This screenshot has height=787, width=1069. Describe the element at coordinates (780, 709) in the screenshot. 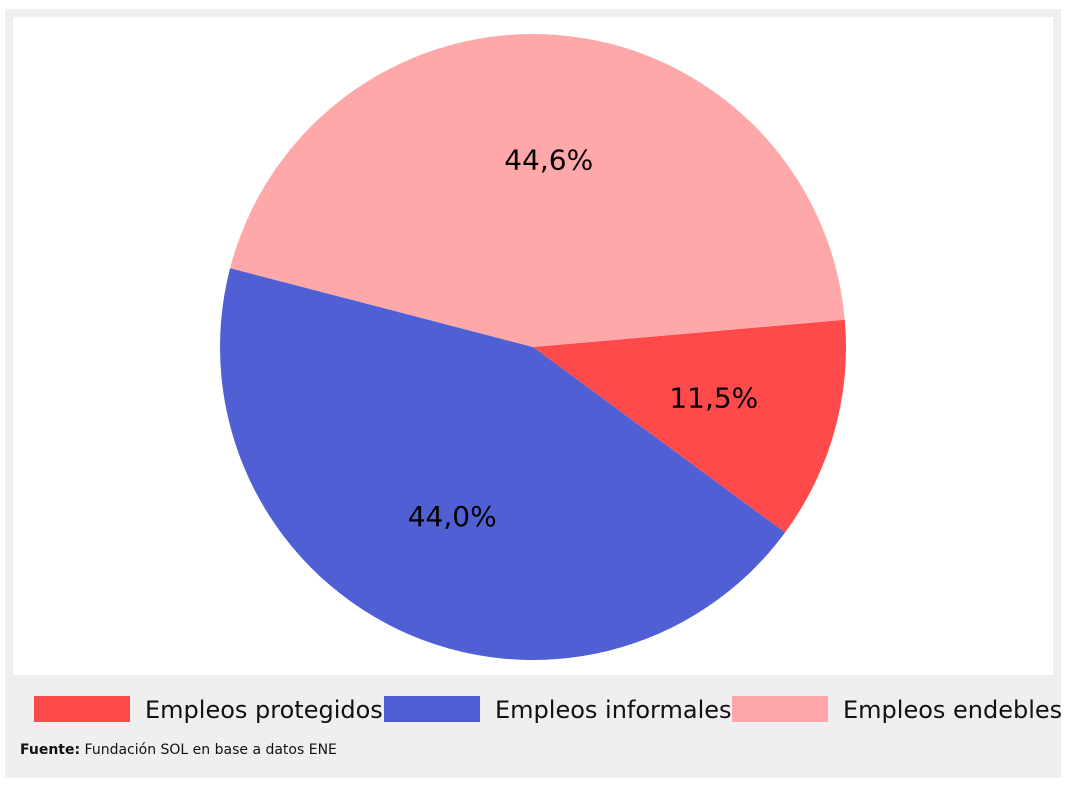

I see `legend-swatch-endebles` at that location.